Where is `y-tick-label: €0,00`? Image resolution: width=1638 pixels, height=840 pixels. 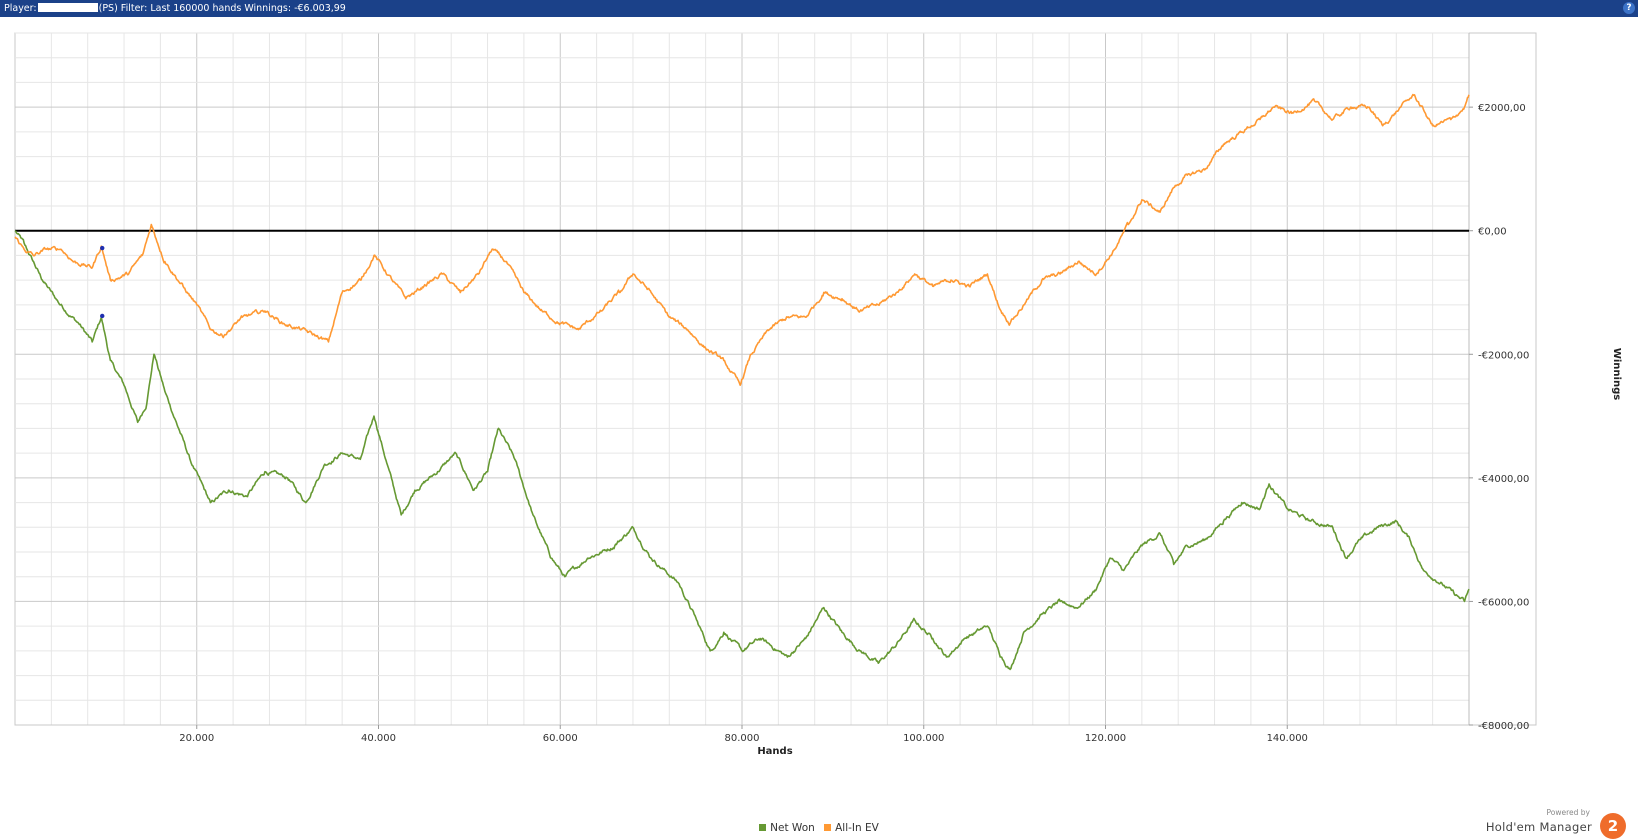
y-tick-label: €0,00 is located at coordinates (1492, 232).